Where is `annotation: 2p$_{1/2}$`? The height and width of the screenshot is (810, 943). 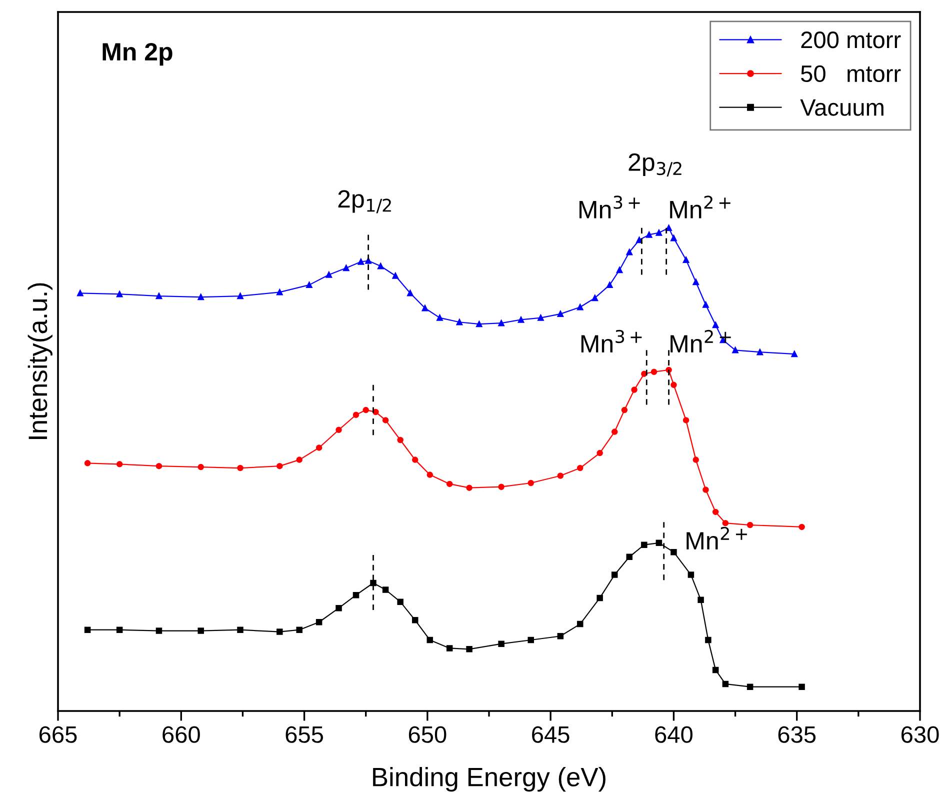
annotation: 2p$_{1/2}$ is located at coordinates (364, 202).